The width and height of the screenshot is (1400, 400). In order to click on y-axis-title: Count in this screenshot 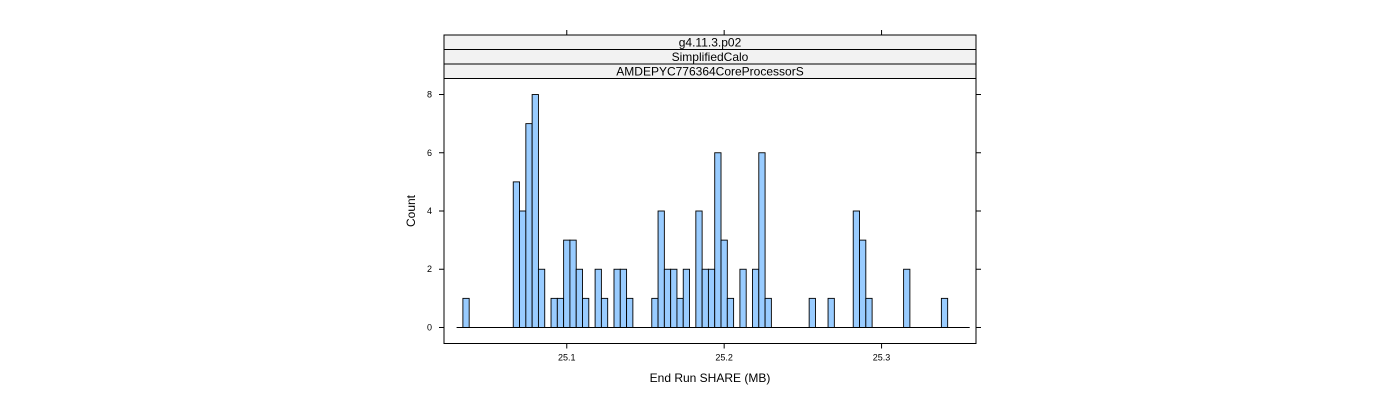, I will do `click(411, 210)`.